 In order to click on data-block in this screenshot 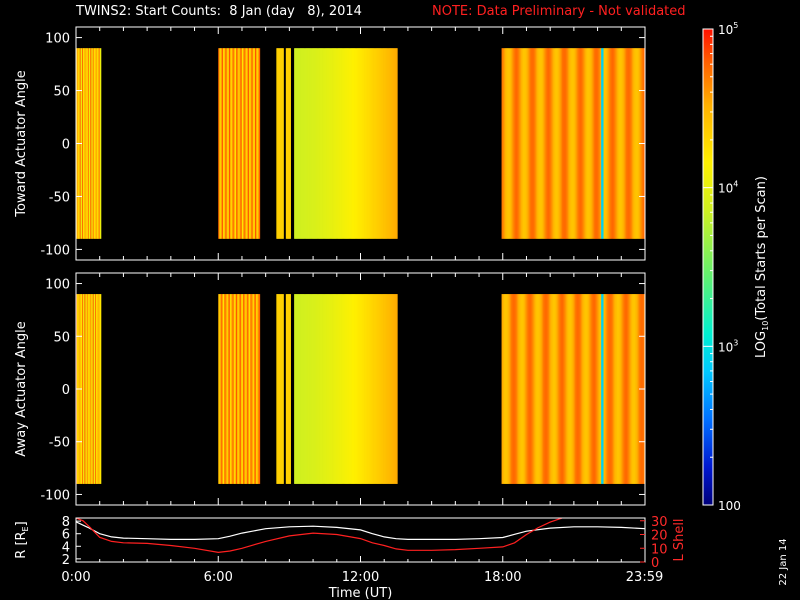, I will do `click(346, 143)`.